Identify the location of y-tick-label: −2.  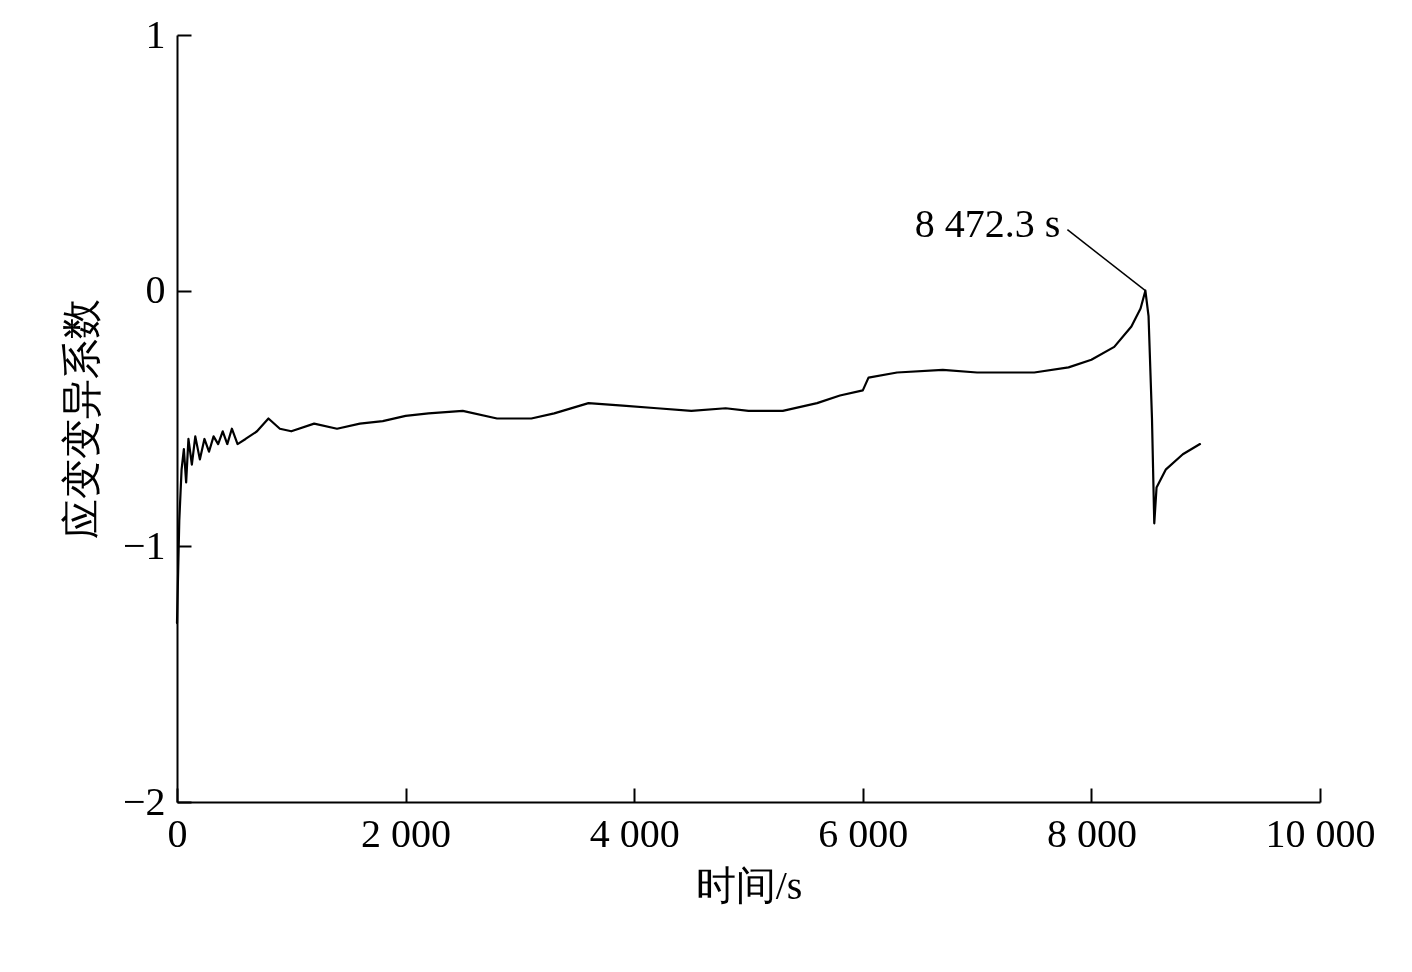
(144, 801).